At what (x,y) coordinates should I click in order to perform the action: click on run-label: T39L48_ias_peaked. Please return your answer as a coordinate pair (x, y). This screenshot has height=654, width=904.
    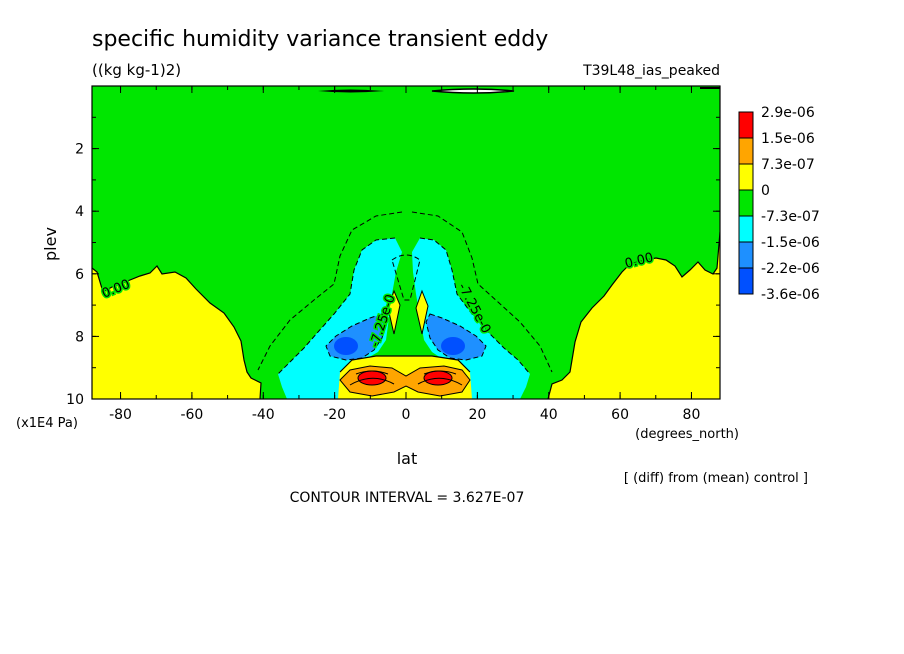
    Looking at the image, I should click on (651, 71).